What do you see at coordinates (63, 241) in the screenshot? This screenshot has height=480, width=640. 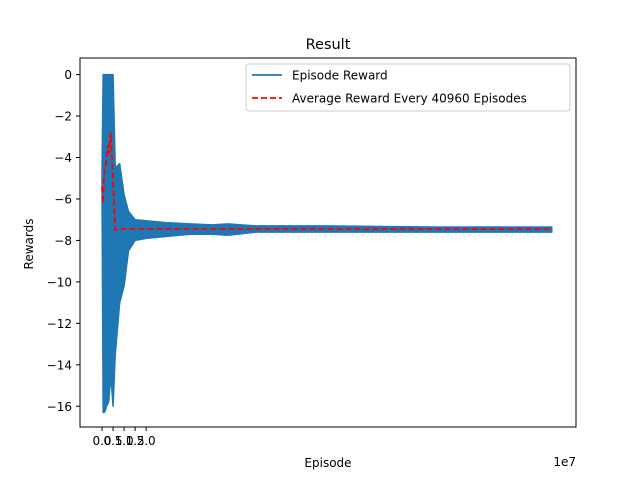 I see `y-tick-label: −8` at bounding box center [63, 241].